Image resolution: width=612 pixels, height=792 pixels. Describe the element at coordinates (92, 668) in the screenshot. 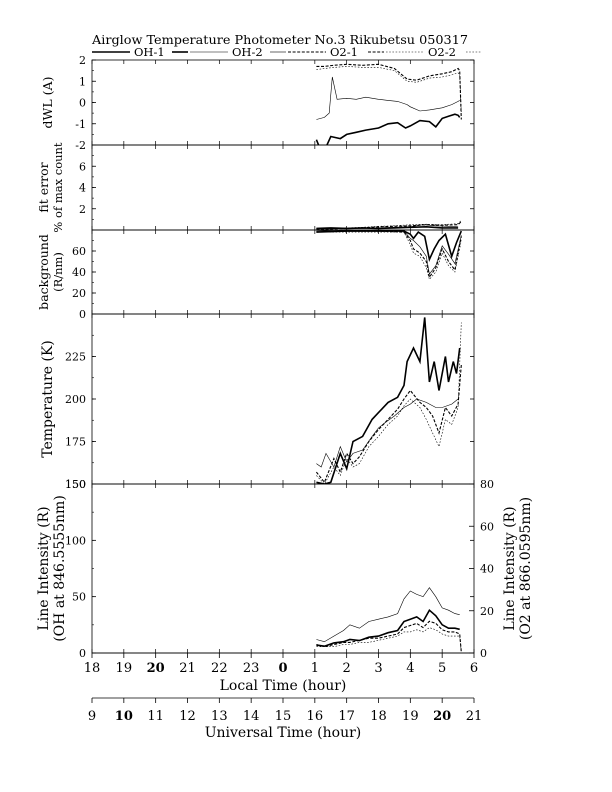

I see `local-time-tick-label: 18` at that location.